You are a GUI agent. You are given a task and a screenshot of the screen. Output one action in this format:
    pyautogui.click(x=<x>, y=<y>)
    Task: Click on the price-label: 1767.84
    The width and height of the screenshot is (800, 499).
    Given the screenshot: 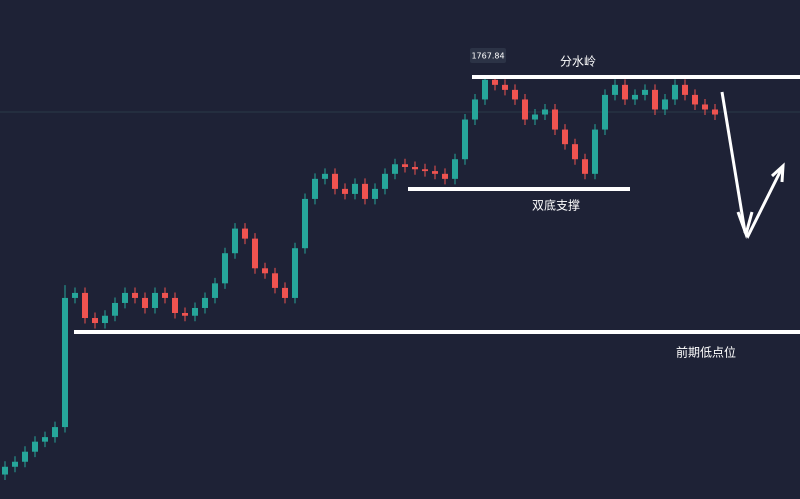 What is the action you would take?
    pyautogui.click(x=487, y=56)
    